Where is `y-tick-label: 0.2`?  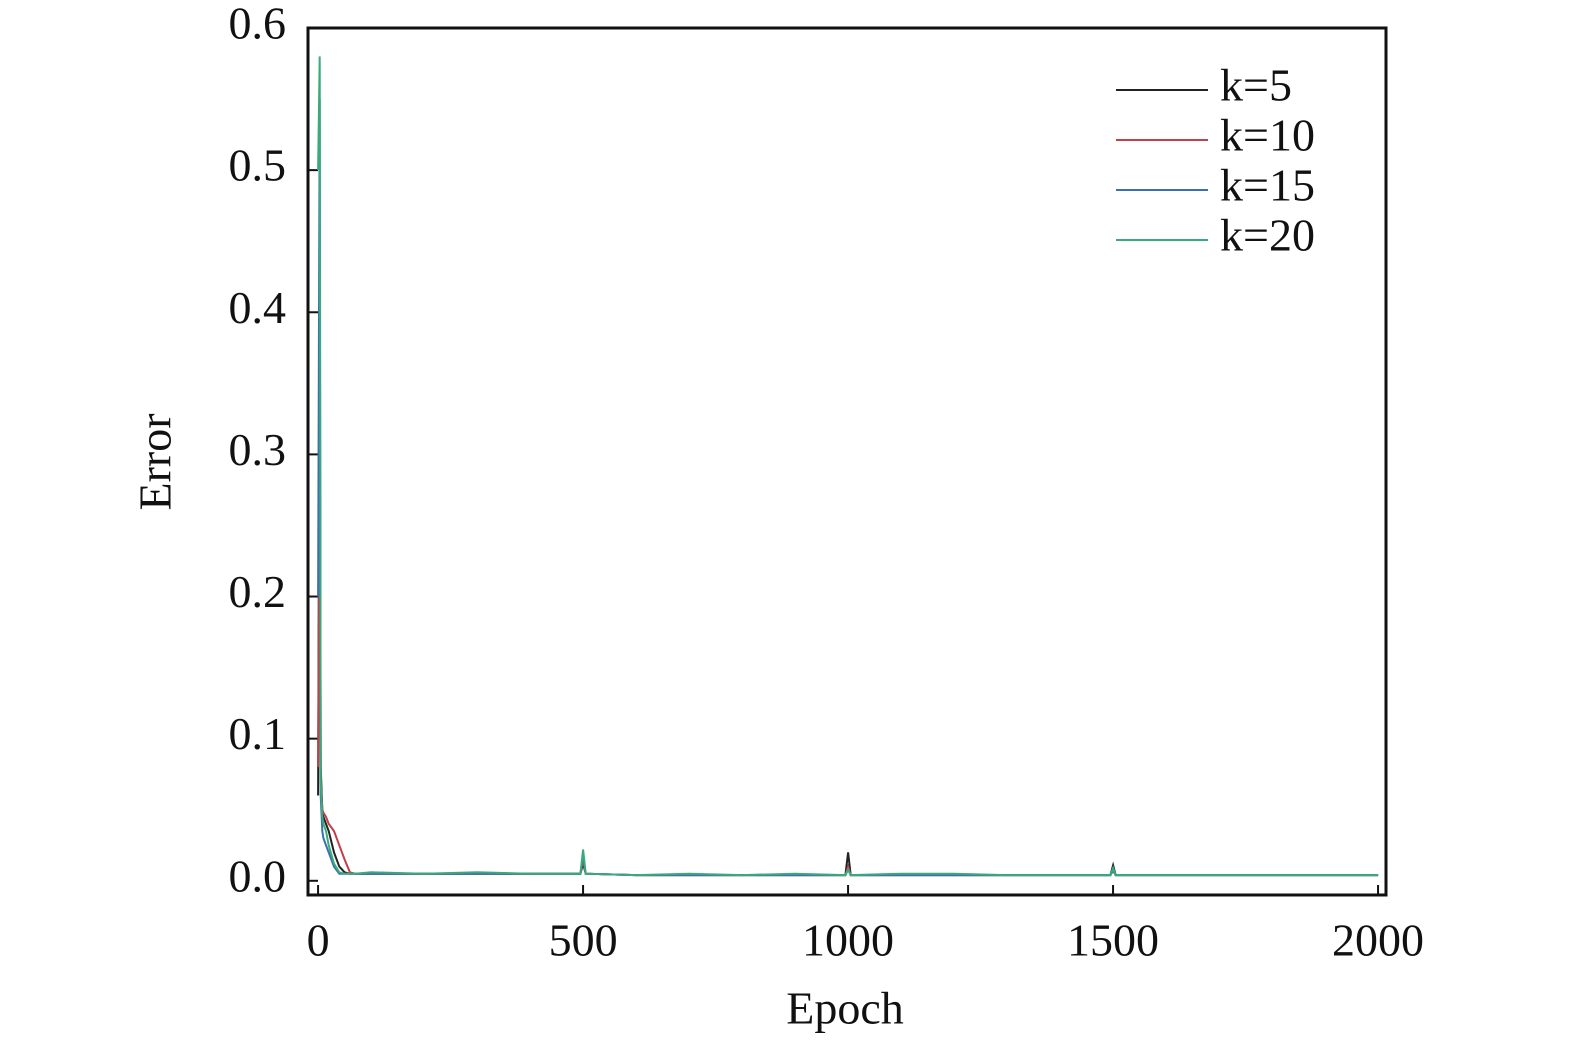 y-tick-label: 0.2 is located at coordinates (258, 591).